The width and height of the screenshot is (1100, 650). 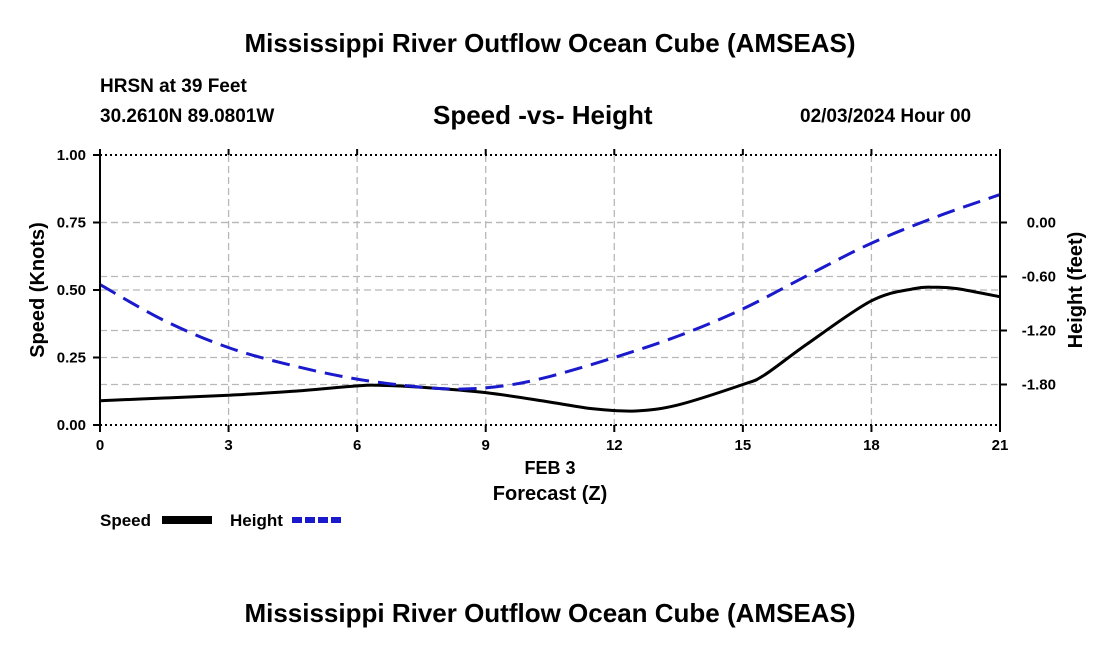 I want to click on y-axis-title: Speed (Knots), so click(x=38, y=290).